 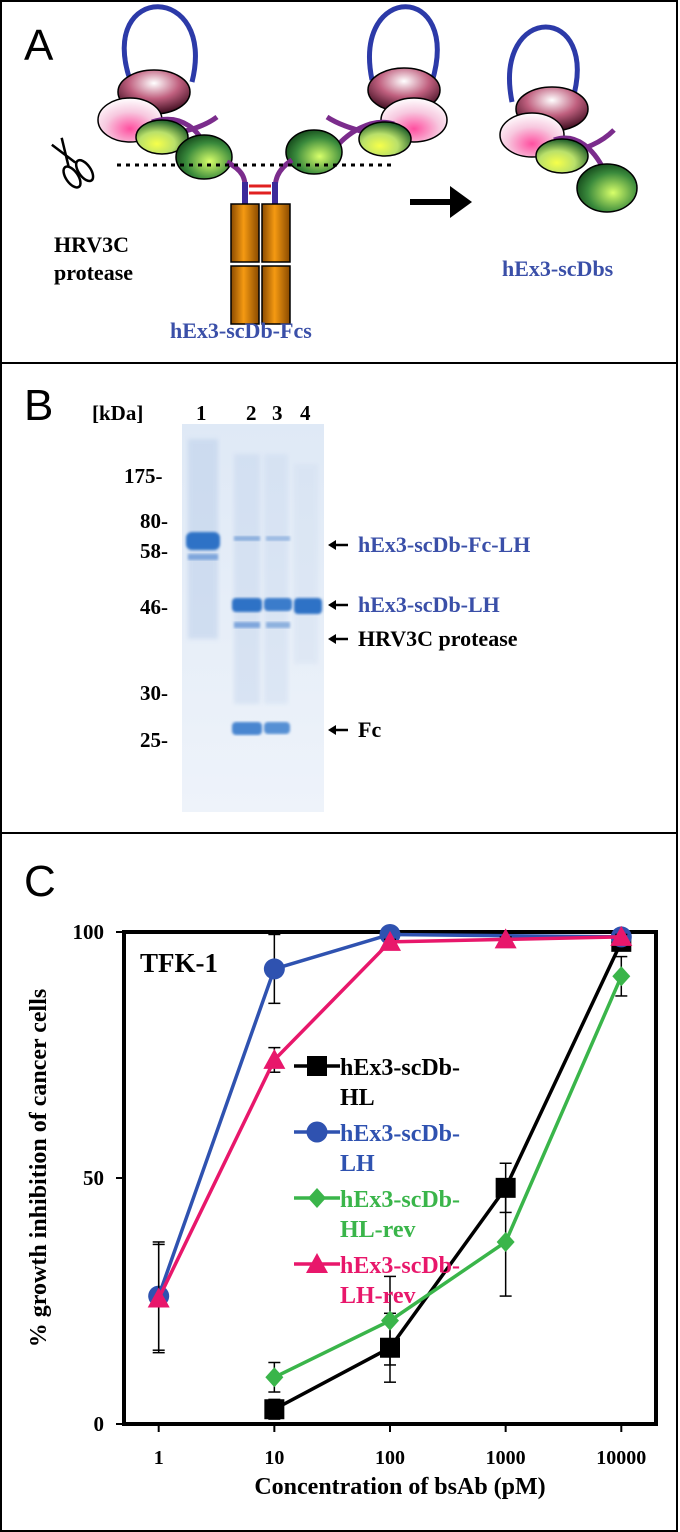 I want to click on panel-a-letter: A, so click(x=39, y=45).